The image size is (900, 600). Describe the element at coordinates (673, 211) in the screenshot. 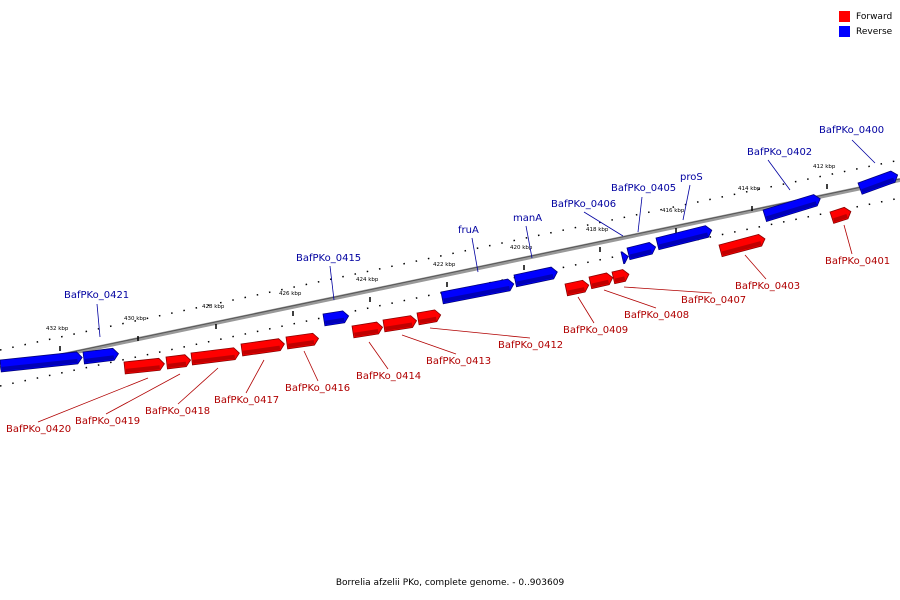

I see `tick-label: 416 kbp` at that location.